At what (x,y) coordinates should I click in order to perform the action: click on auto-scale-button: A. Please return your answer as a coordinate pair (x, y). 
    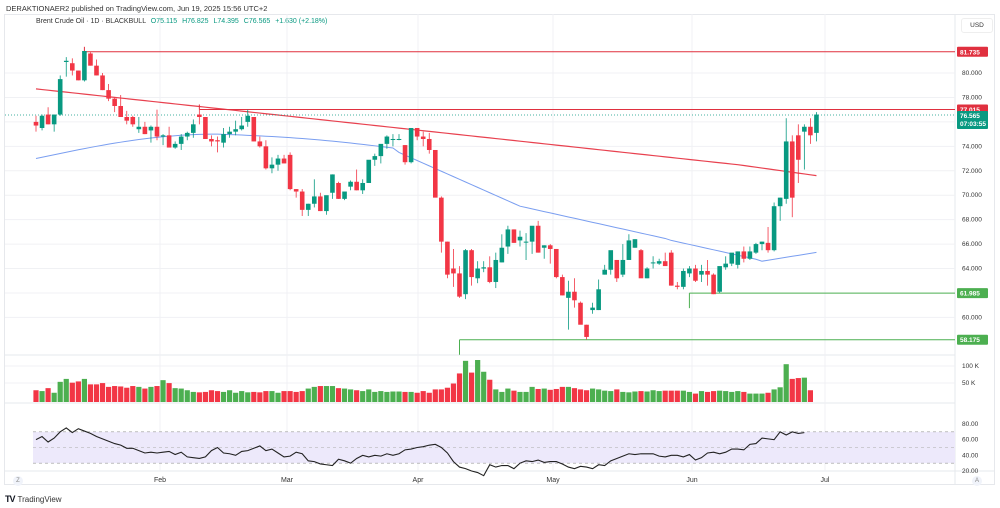
    Looking at the image, I should click on (977, 481).